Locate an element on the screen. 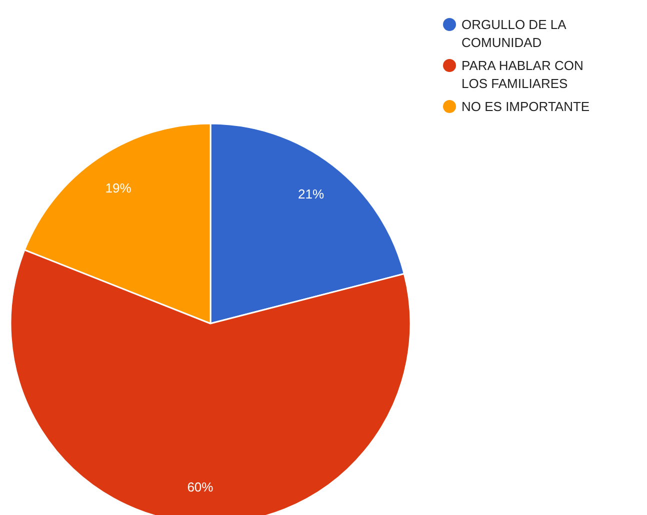  data-label: 21% is located at coordinates (311, 194).